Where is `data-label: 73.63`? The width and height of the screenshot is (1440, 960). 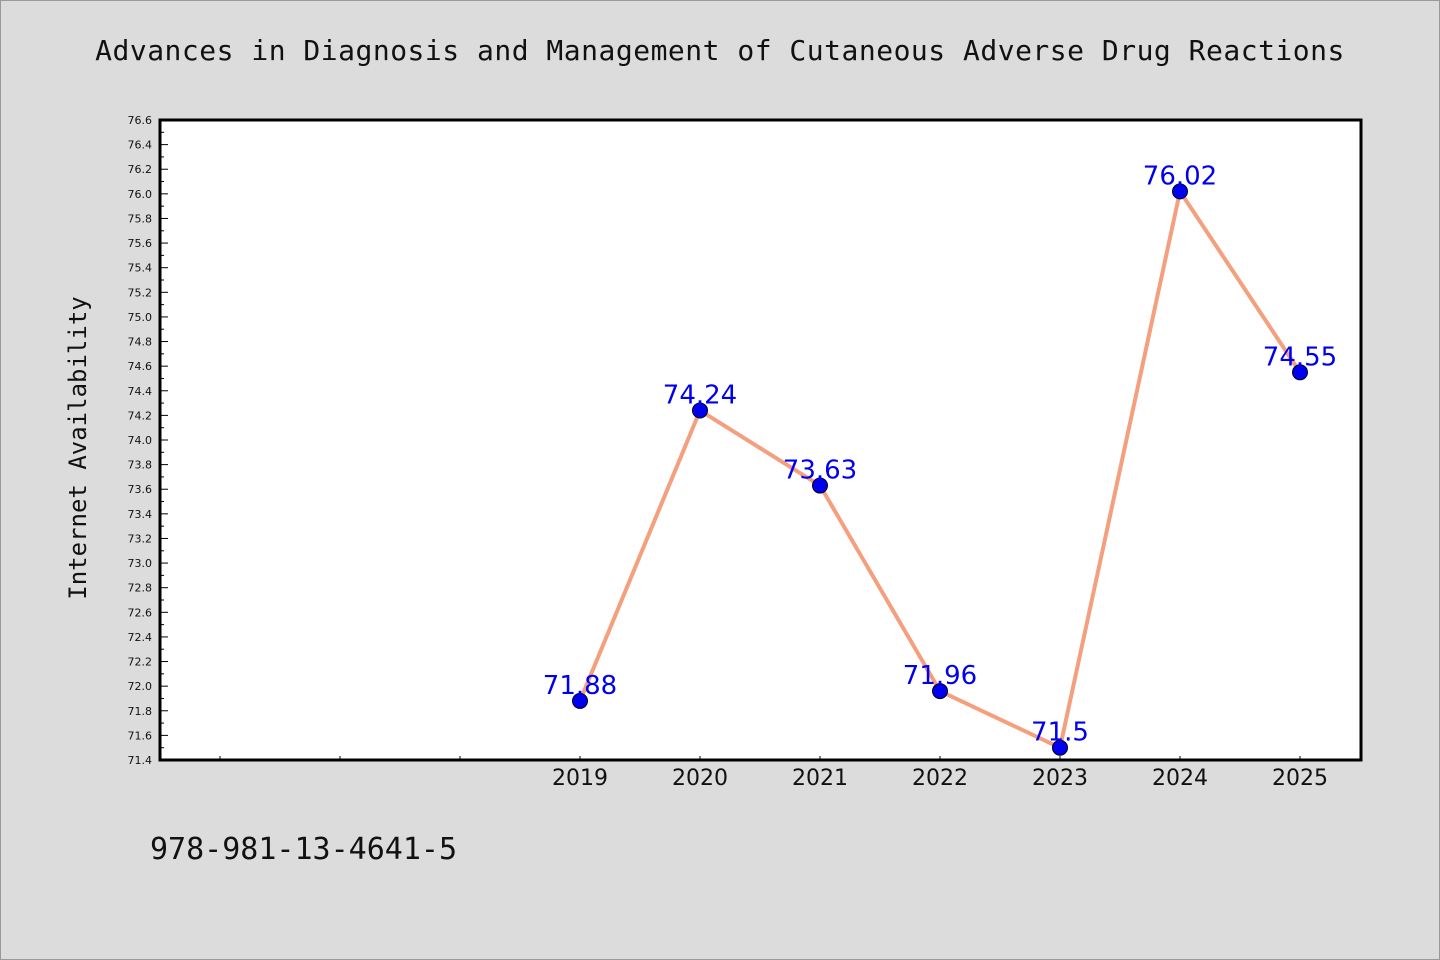
data-label: 73.63 is located at coordinates (820, 471).